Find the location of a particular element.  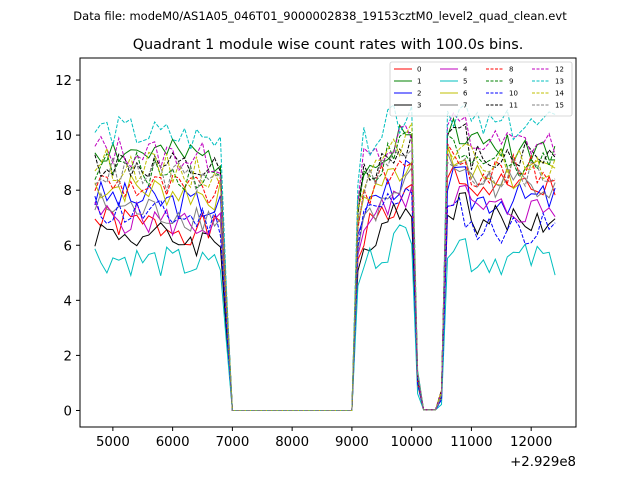

legend-label: 9 is located at coordinates (511, 82).